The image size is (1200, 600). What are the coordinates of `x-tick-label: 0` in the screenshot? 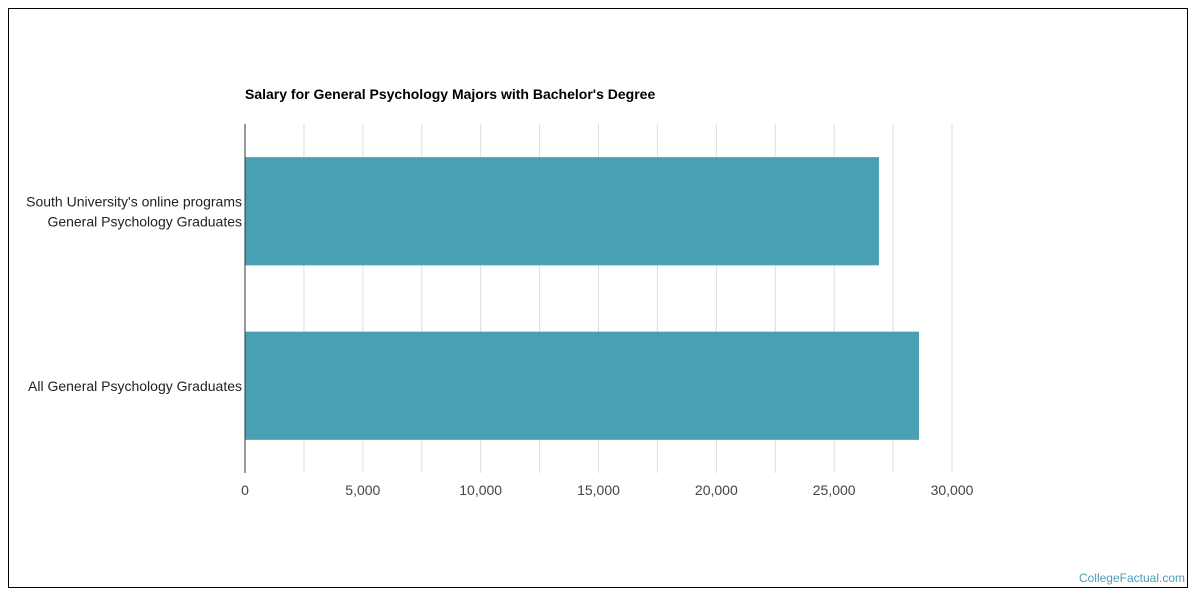 It's located at (245, 490).